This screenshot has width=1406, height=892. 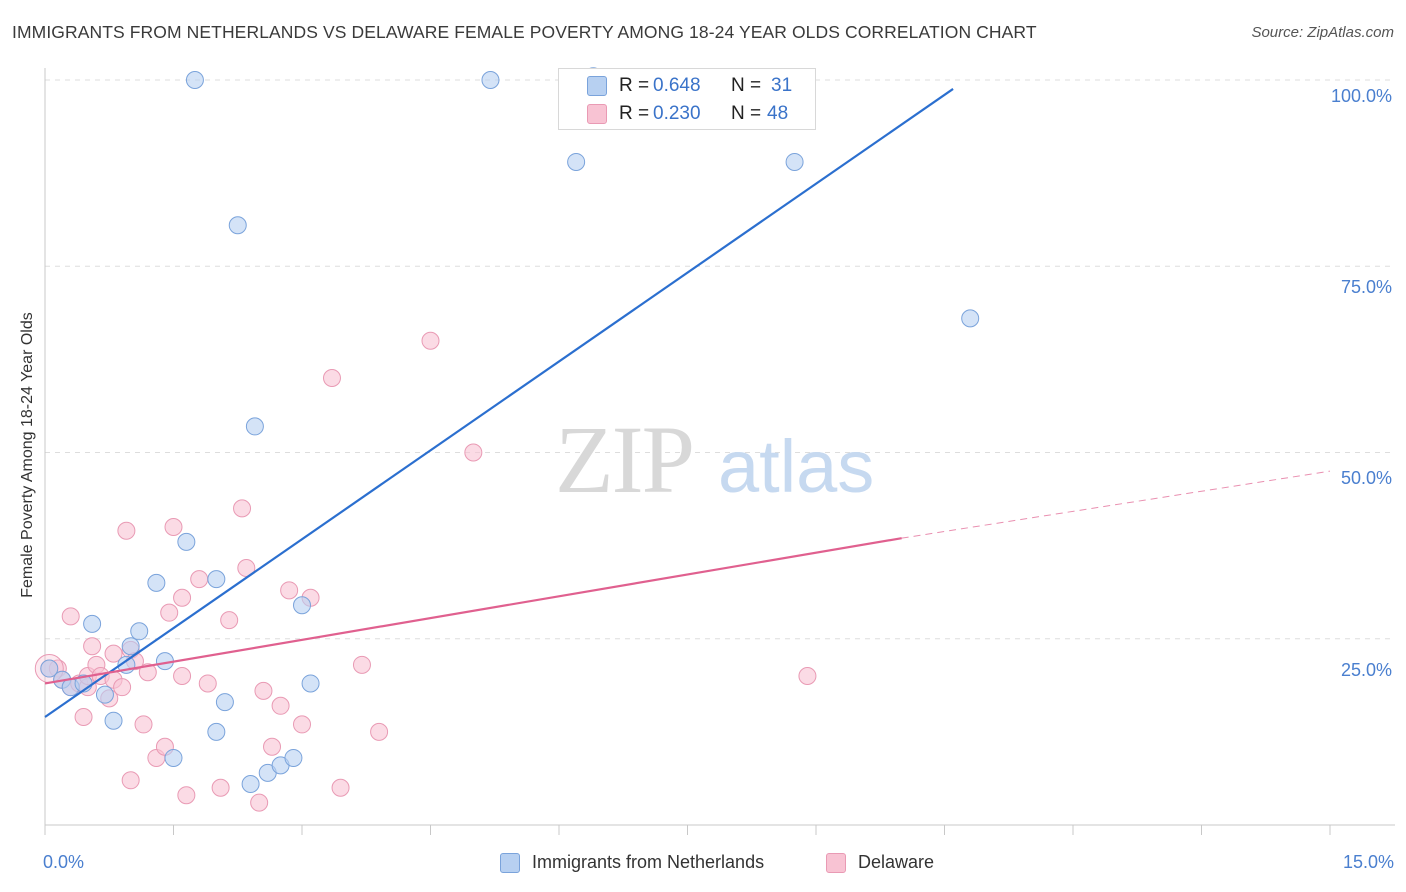 I want to click on legend-label-netherlands: Immigrants from Netherlands, so click(x=648, y=862).